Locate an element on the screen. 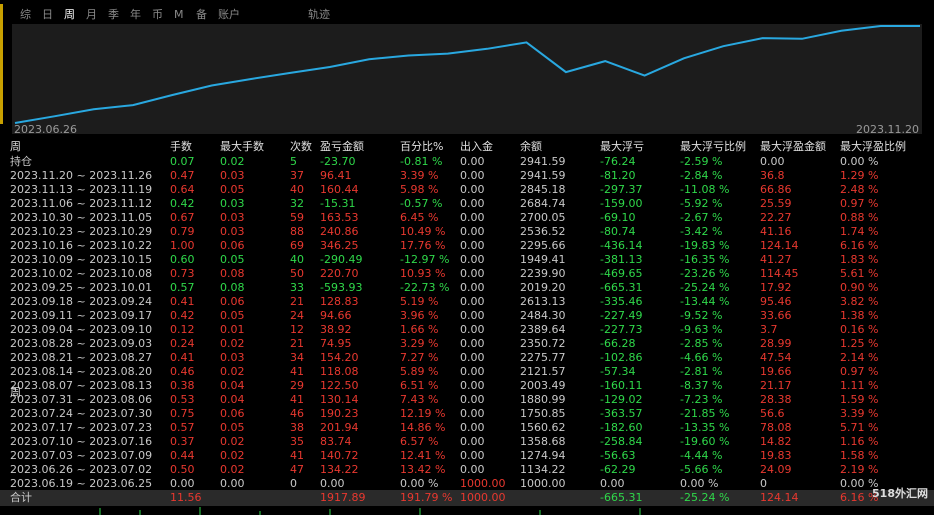 The height and width of the screenshot is (515, 934). cell: -81.20 is located at coordinates (617, 175).